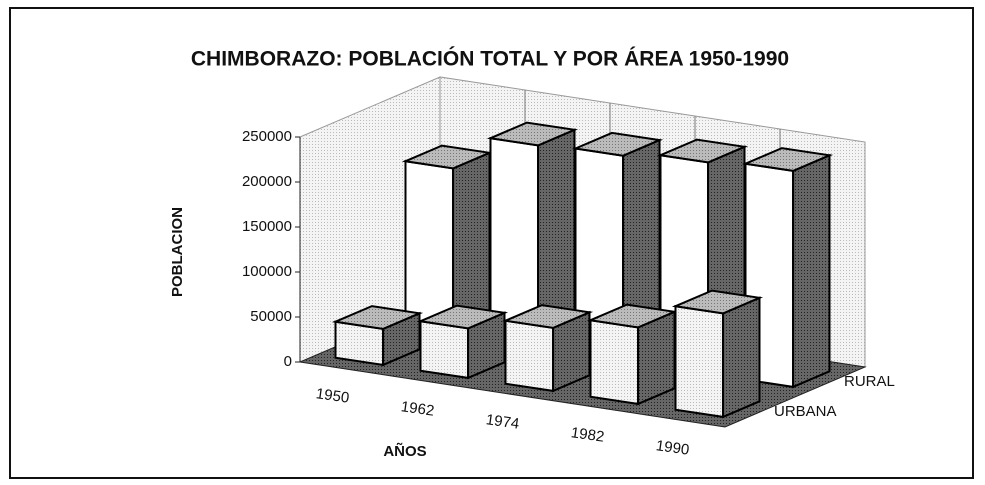  What do you see at coordinates (502, 421) in the screenshot?
I see `x-tick-label: 1974` at bounding box center [502, 421].